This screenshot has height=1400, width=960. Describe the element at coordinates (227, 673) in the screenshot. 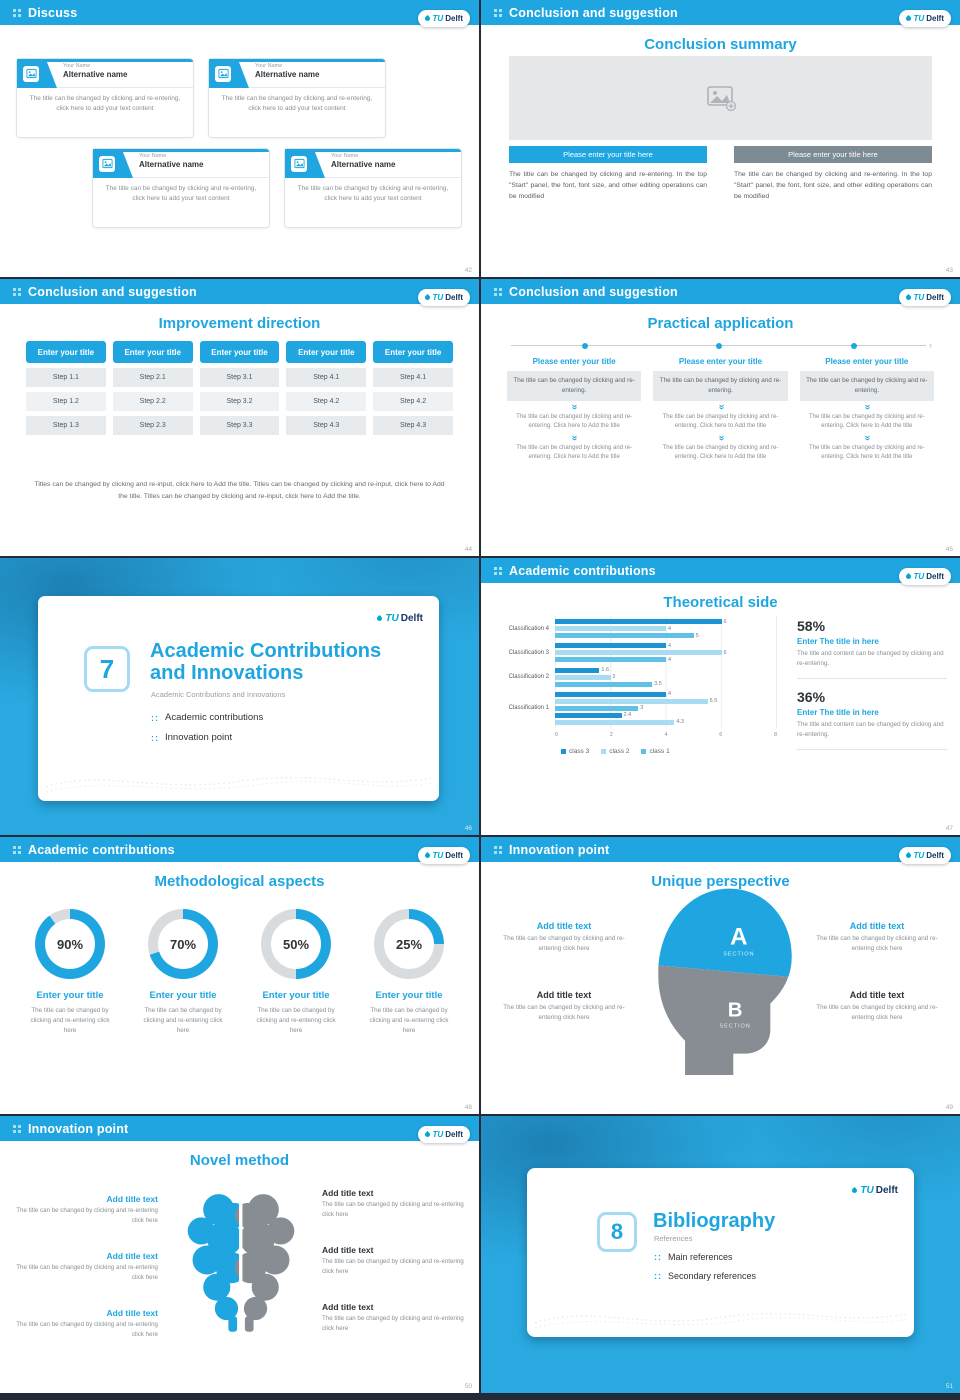

I see `section-title-line2: and Innovations` at that location.